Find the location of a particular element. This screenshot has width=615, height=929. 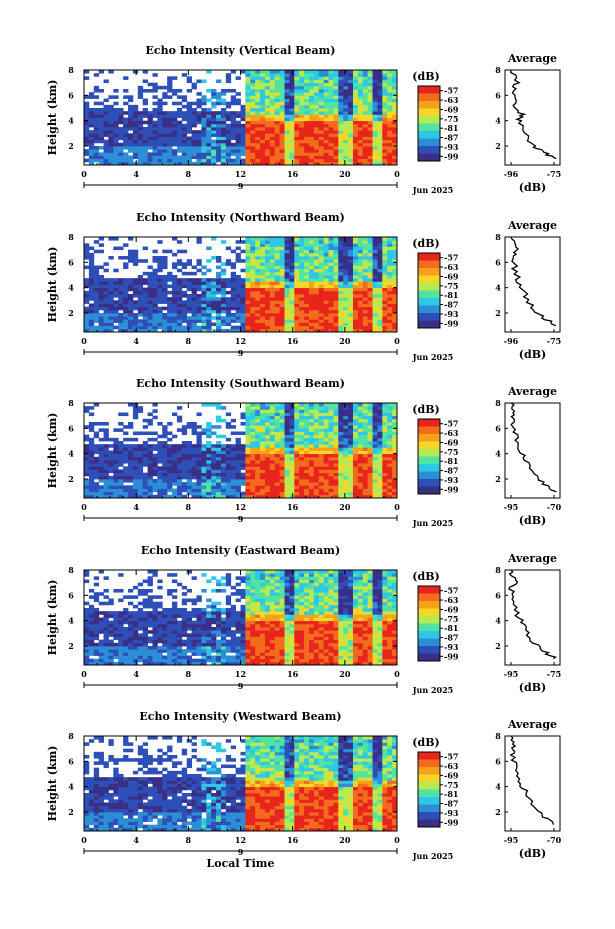

average-y-tick-label: 4 is located at coordinates (498, 454).